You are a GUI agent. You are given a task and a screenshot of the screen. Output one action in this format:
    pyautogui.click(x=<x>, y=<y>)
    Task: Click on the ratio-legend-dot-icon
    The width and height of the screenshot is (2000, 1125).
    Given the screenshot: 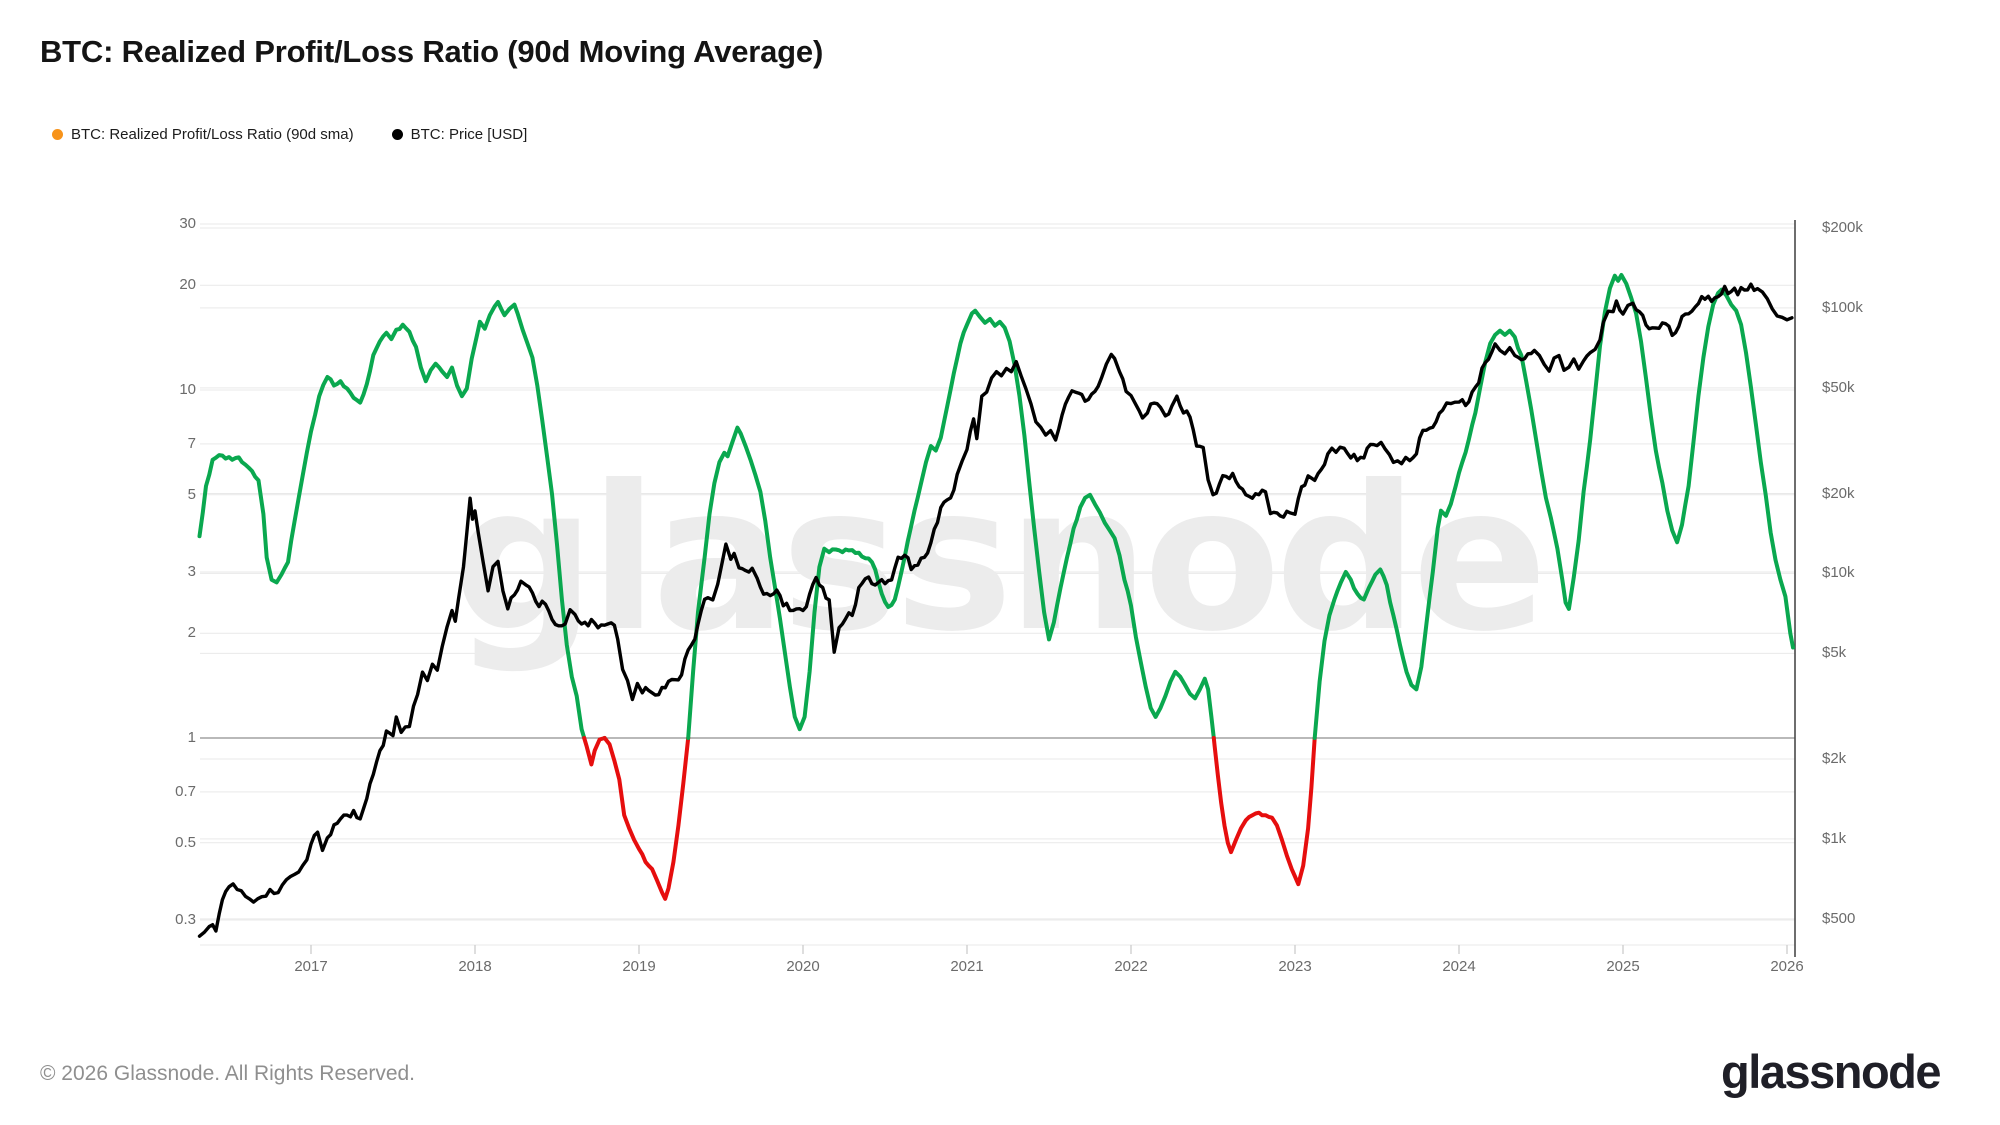 What is the action you would take?
    pyautogui.click(x=57, y=134)
    